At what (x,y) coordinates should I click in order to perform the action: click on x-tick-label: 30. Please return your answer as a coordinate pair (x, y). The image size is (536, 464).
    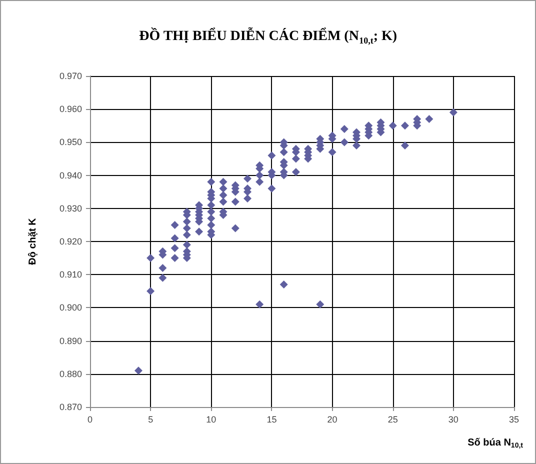
    Looking at the image, I should click on (453, 419).